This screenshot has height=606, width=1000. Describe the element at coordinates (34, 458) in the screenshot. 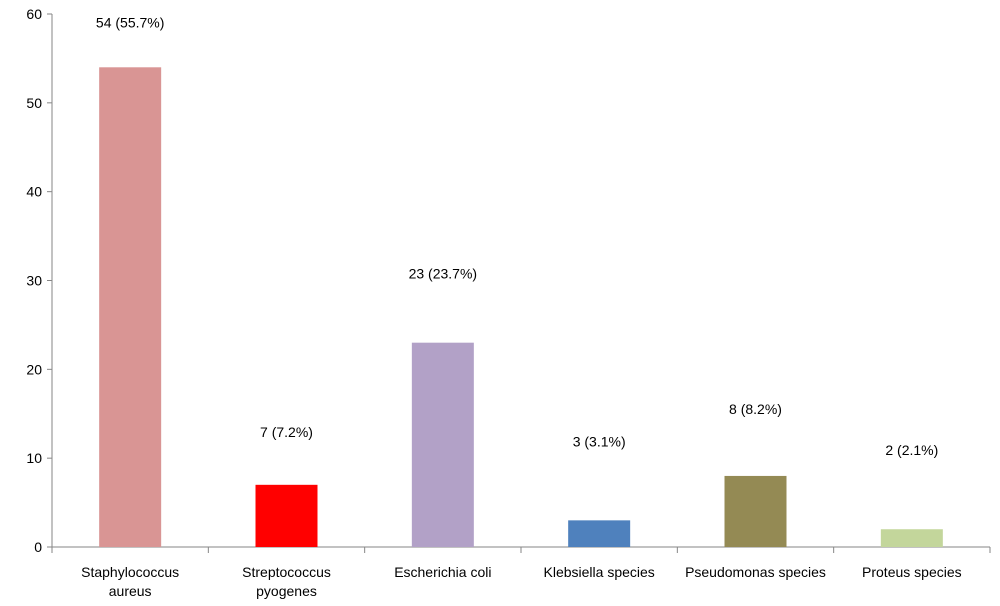

I see `y-tick-label: 10` at that location.